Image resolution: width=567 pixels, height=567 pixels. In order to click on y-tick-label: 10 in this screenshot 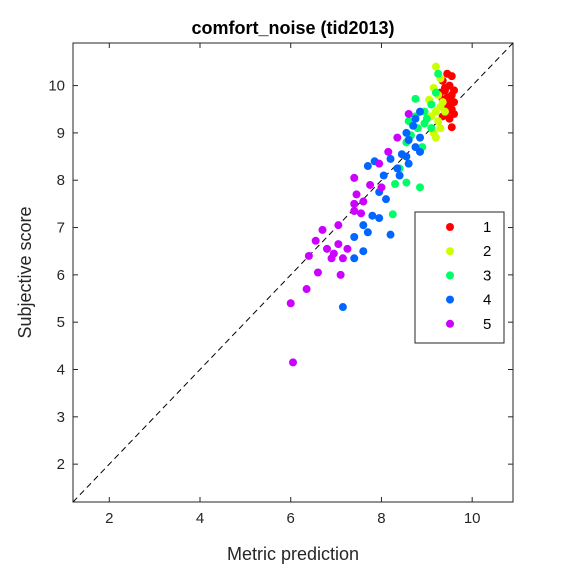, I will do `click(56, 86)`.